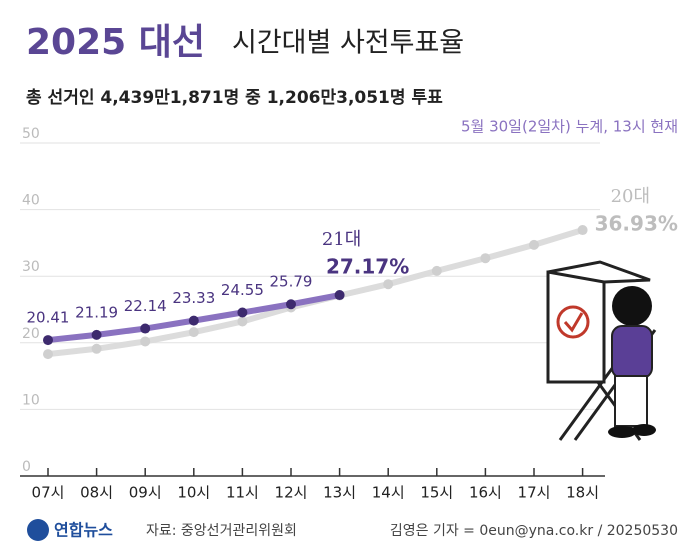  What do you see at coordinates (115, 42) in the screenshot?
I see `chart-title: 2025 대선` at bounding box center [115, 42].